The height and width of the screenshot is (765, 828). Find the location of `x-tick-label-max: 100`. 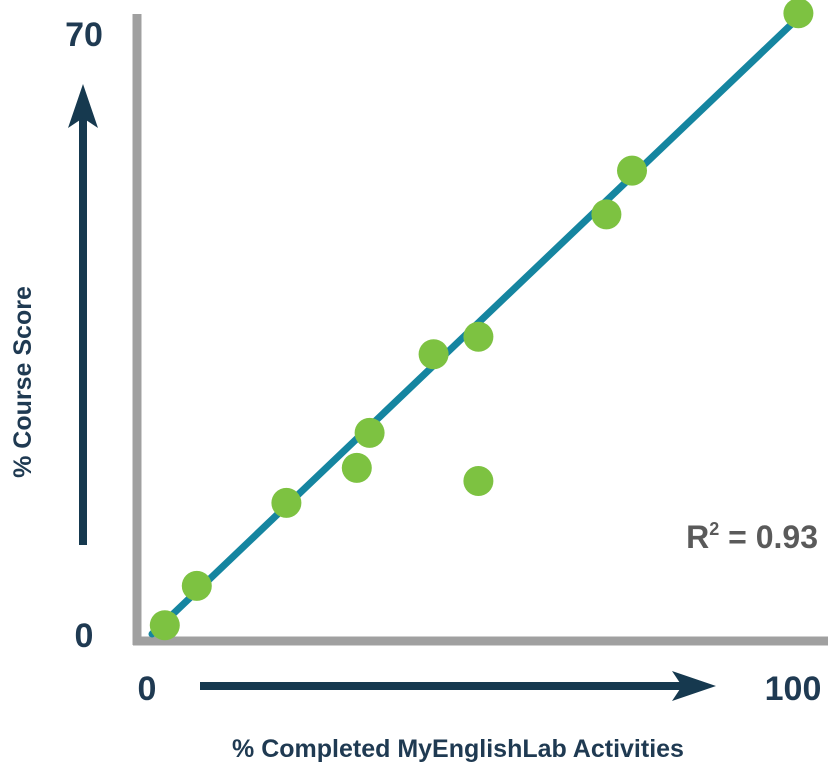

x-tick-label-max: 100 is located at coordinates (793, 689).